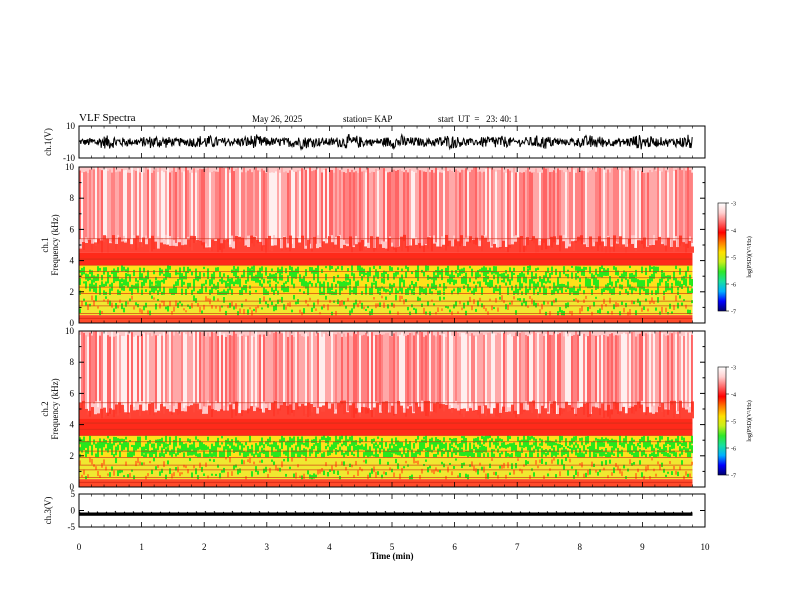  Describe the element at coordinates (70, 331) in the screenshot. I see `ch2-spectrogram-ytick-label: 10` at that location.